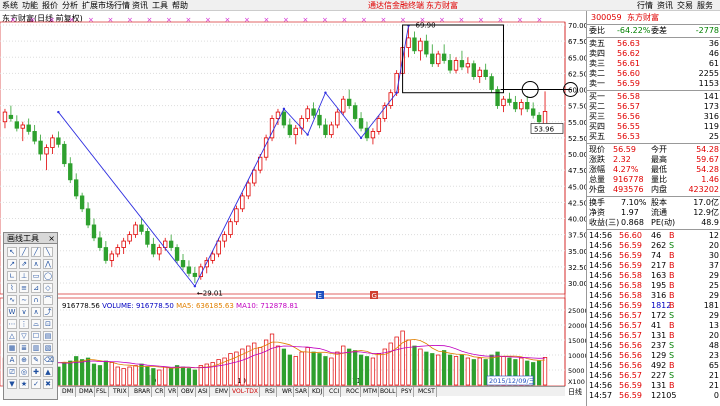 This screenshot has width=720, height=406. What do you see at coordinates (36, 348) in the screenshot?
I see `draw-tool-icon: ▥` at bounding box center [36, 348].